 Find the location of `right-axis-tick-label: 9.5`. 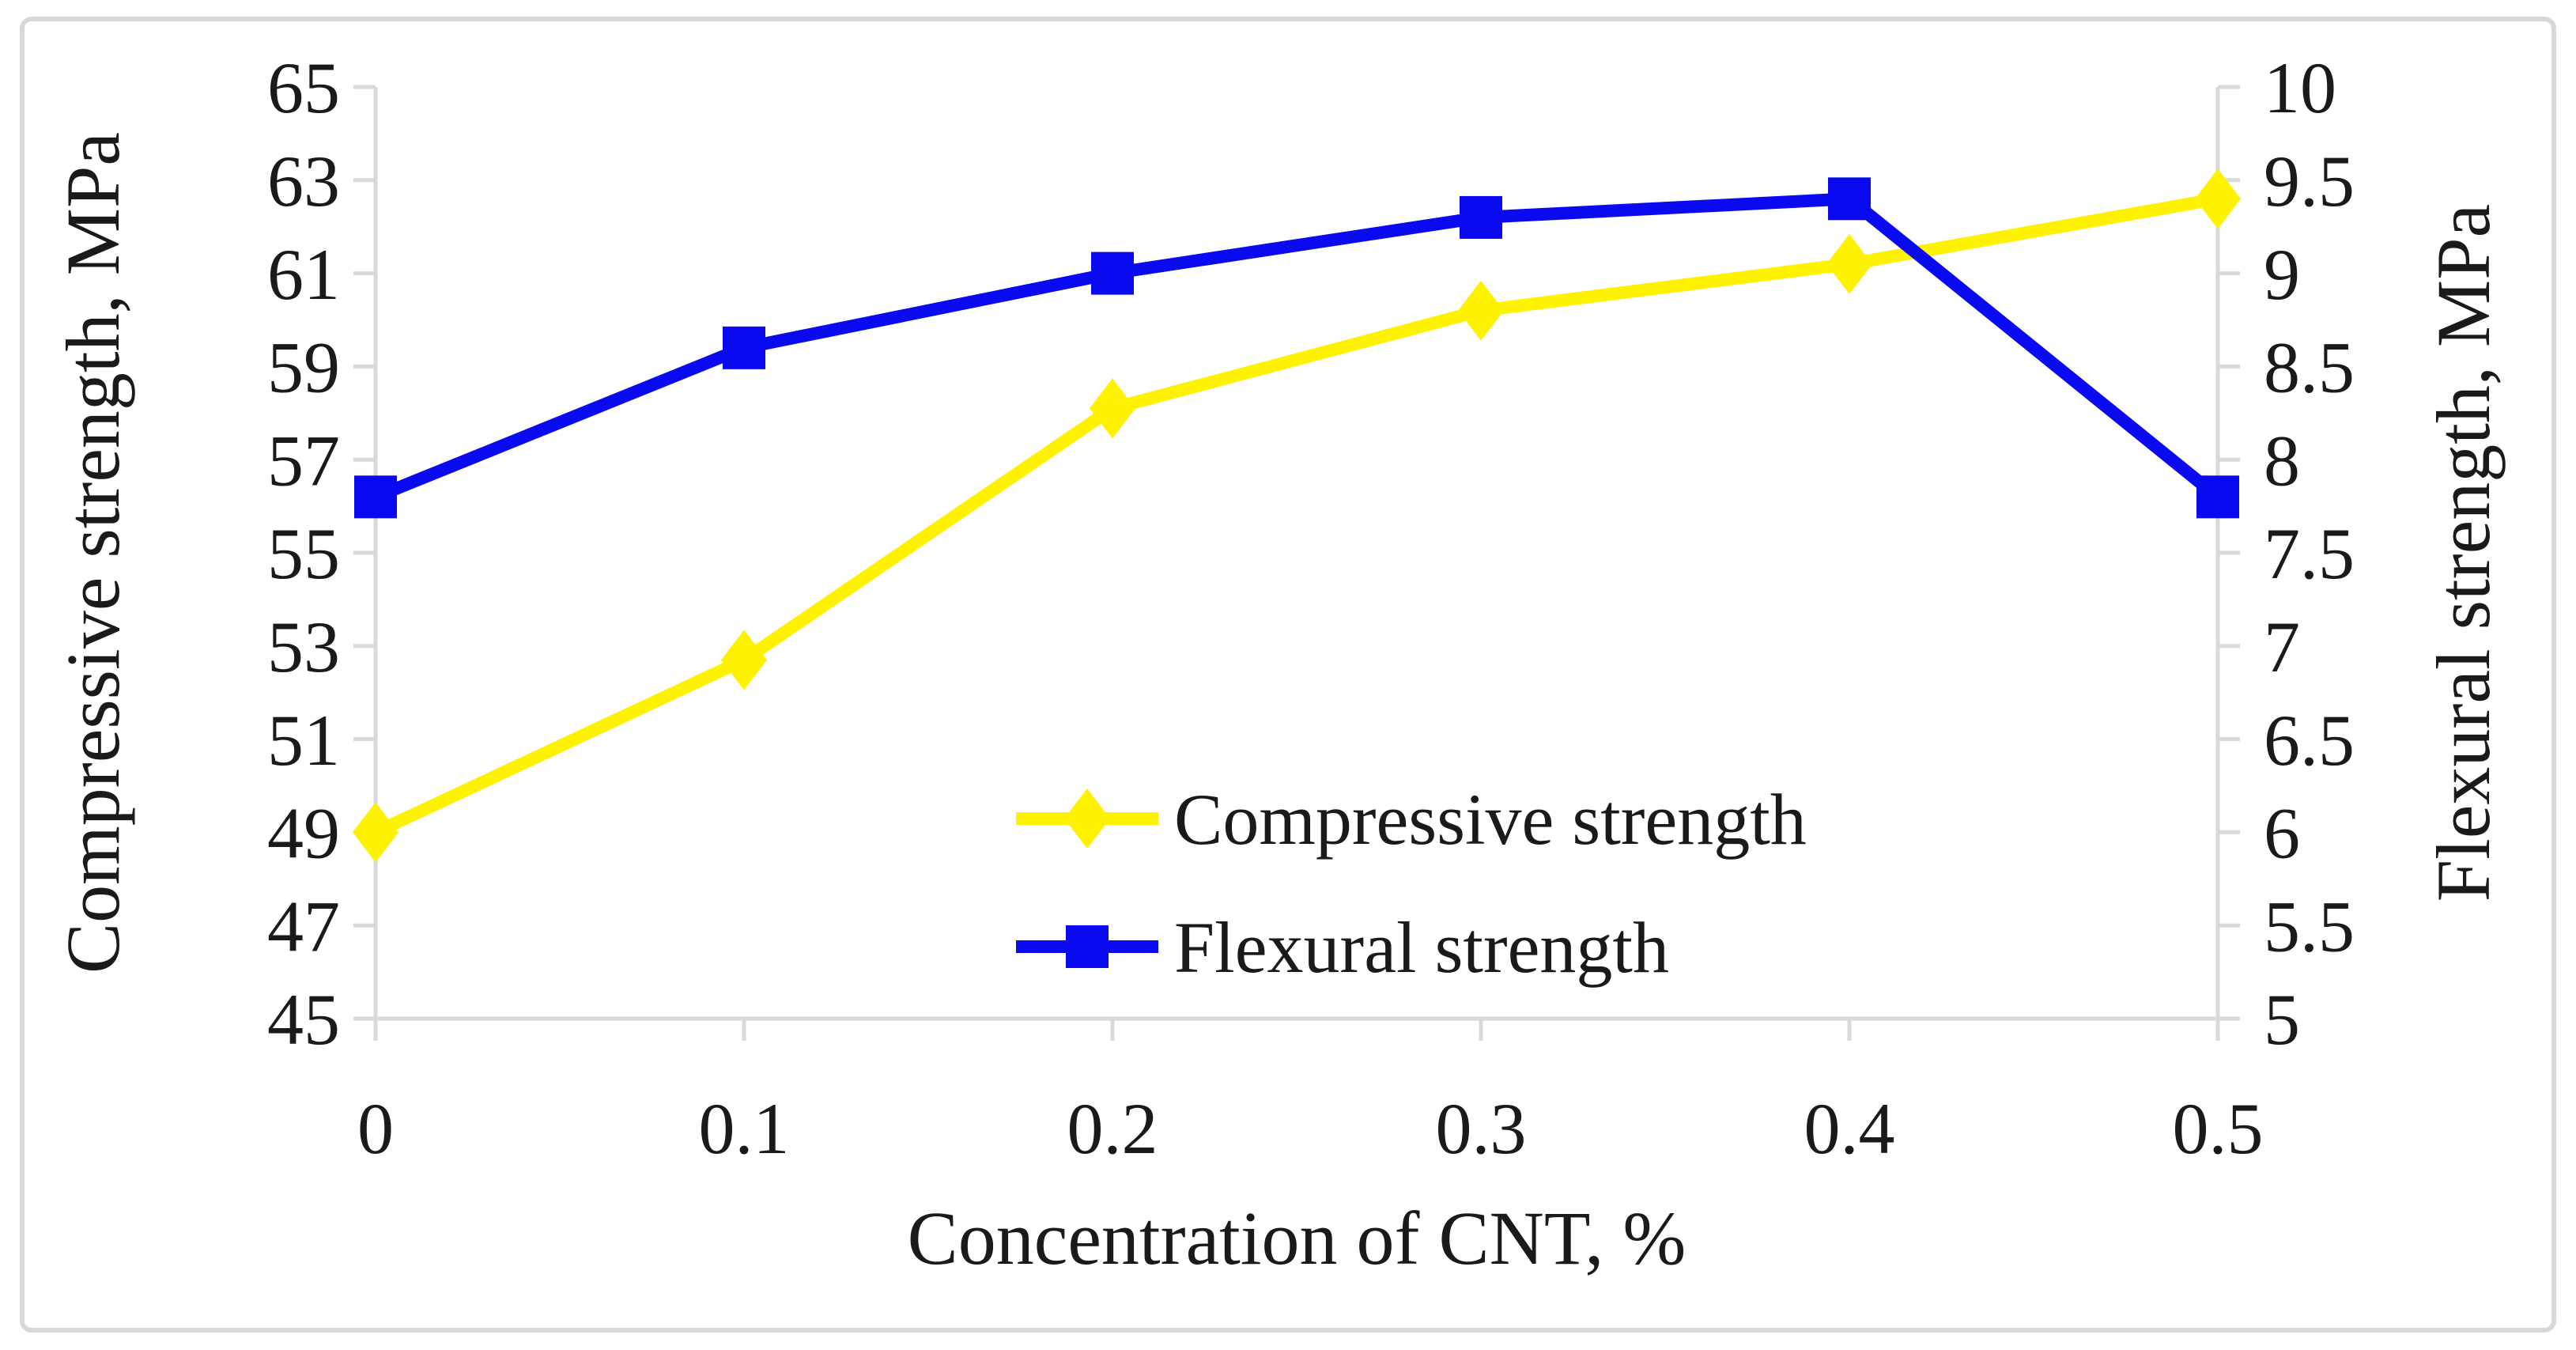

right-axis-tick-label: 9.5 is located at coordinates (2309, 181).